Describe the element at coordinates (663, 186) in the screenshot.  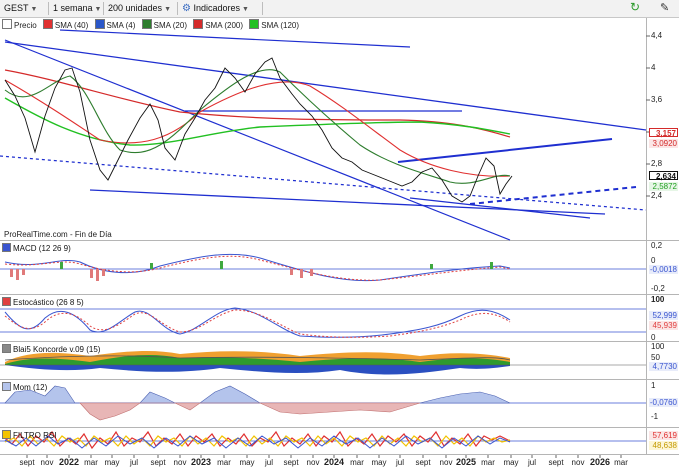
I see `price-marker-sma120: 2,5872` at that location.